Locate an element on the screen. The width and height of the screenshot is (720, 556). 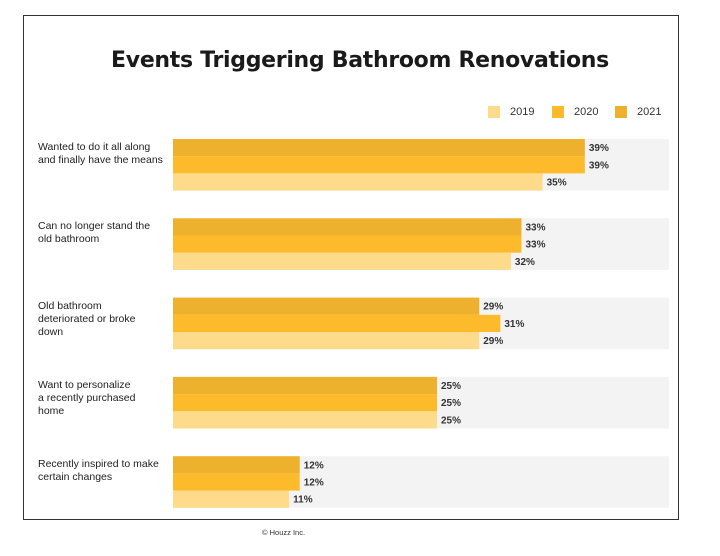
legend-item-2019: 2019 is located at coordinates (511, 112).